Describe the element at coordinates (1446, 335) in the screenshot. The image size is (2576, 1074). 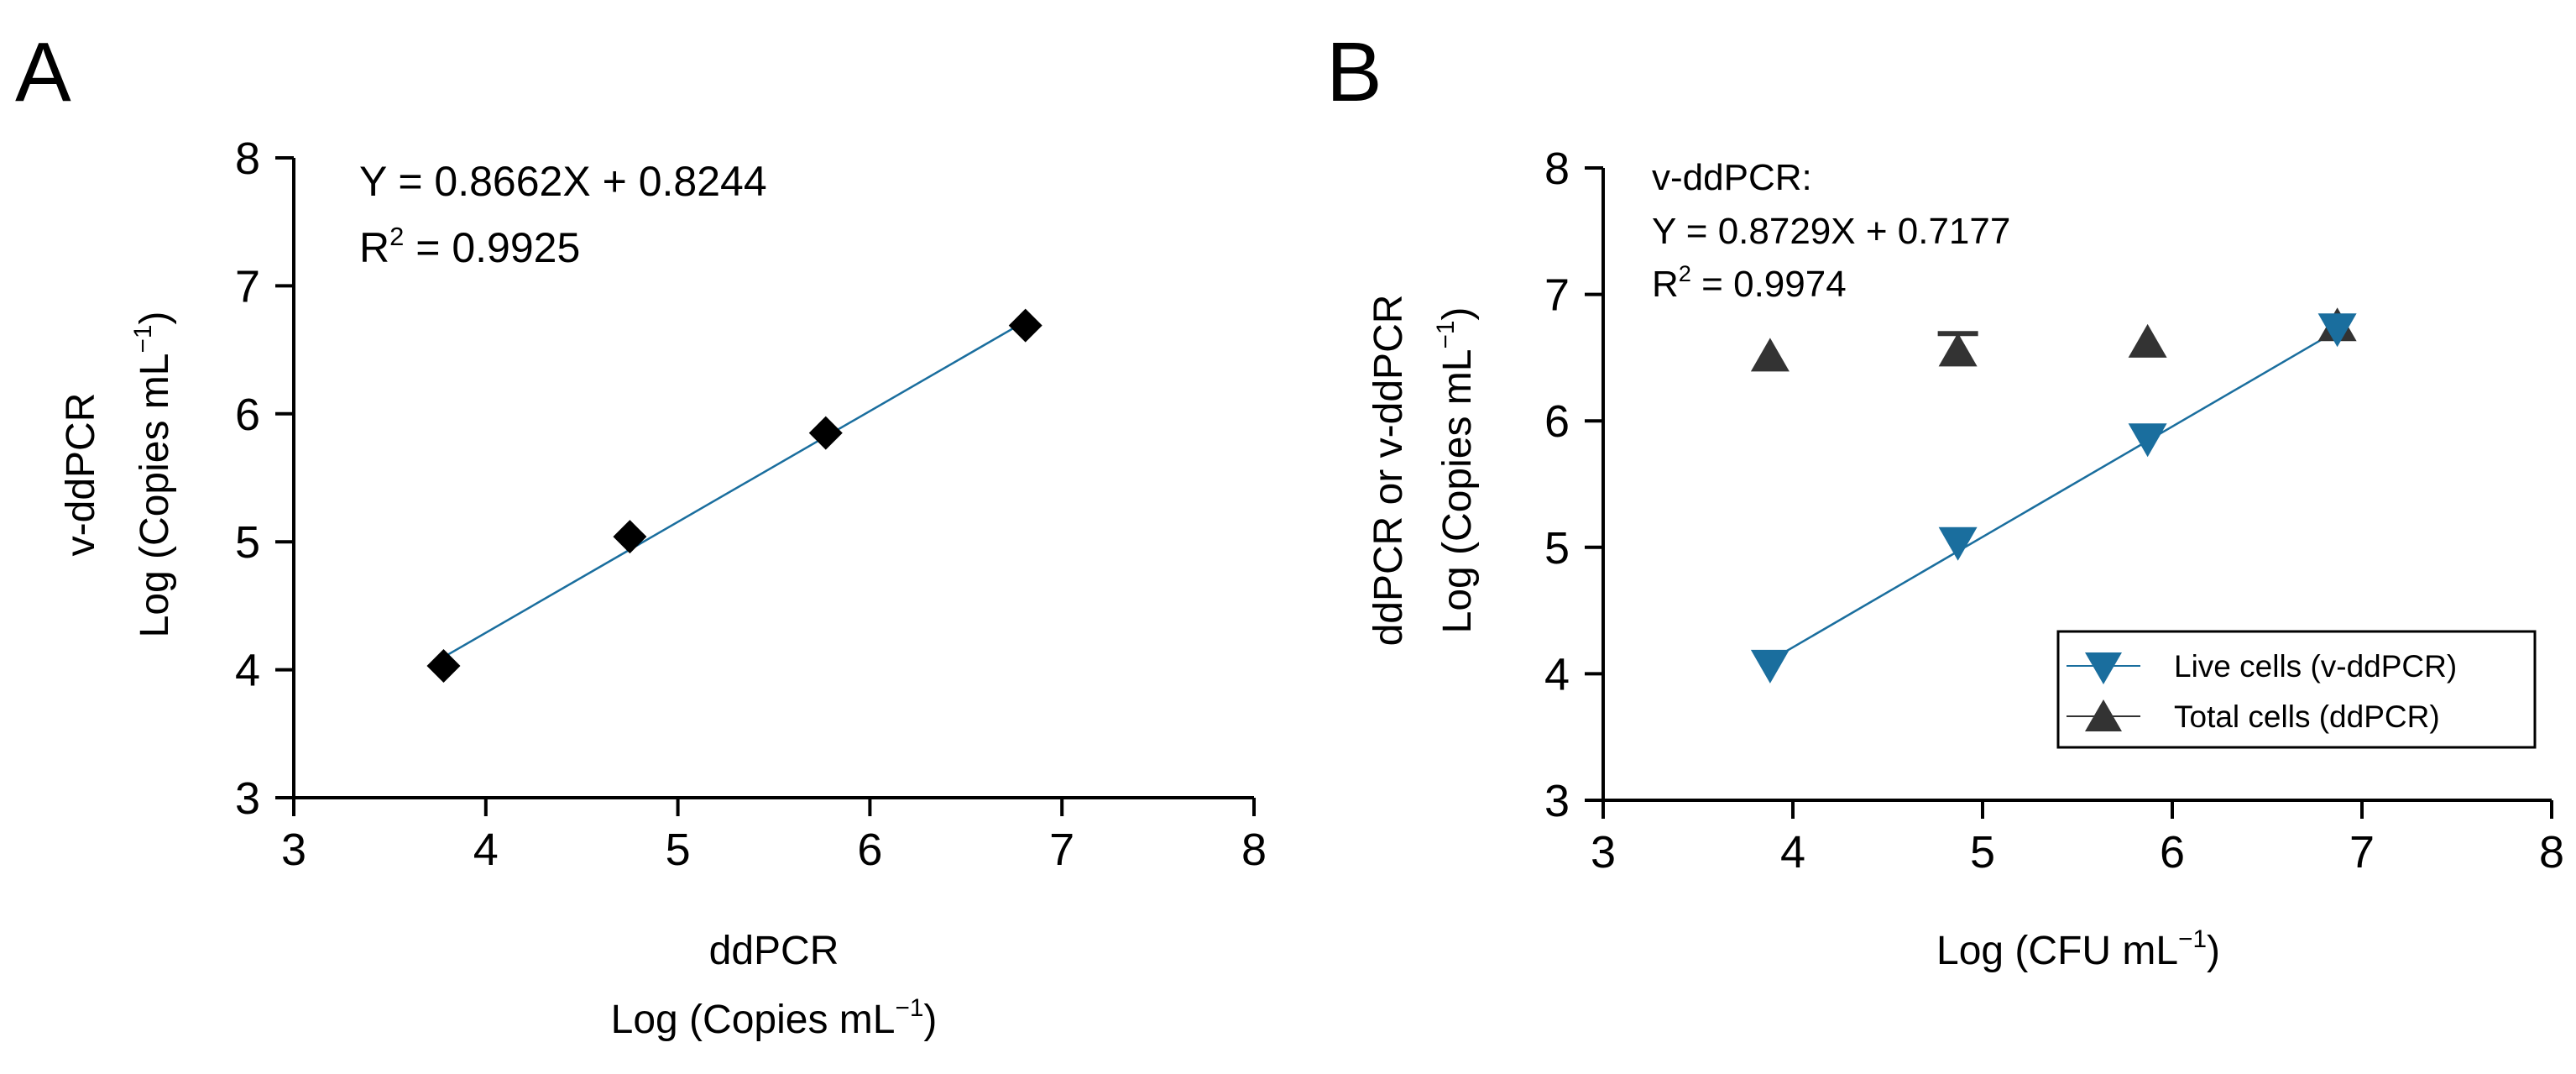
I see `panel-b-y-title-sup: −1` at that location.